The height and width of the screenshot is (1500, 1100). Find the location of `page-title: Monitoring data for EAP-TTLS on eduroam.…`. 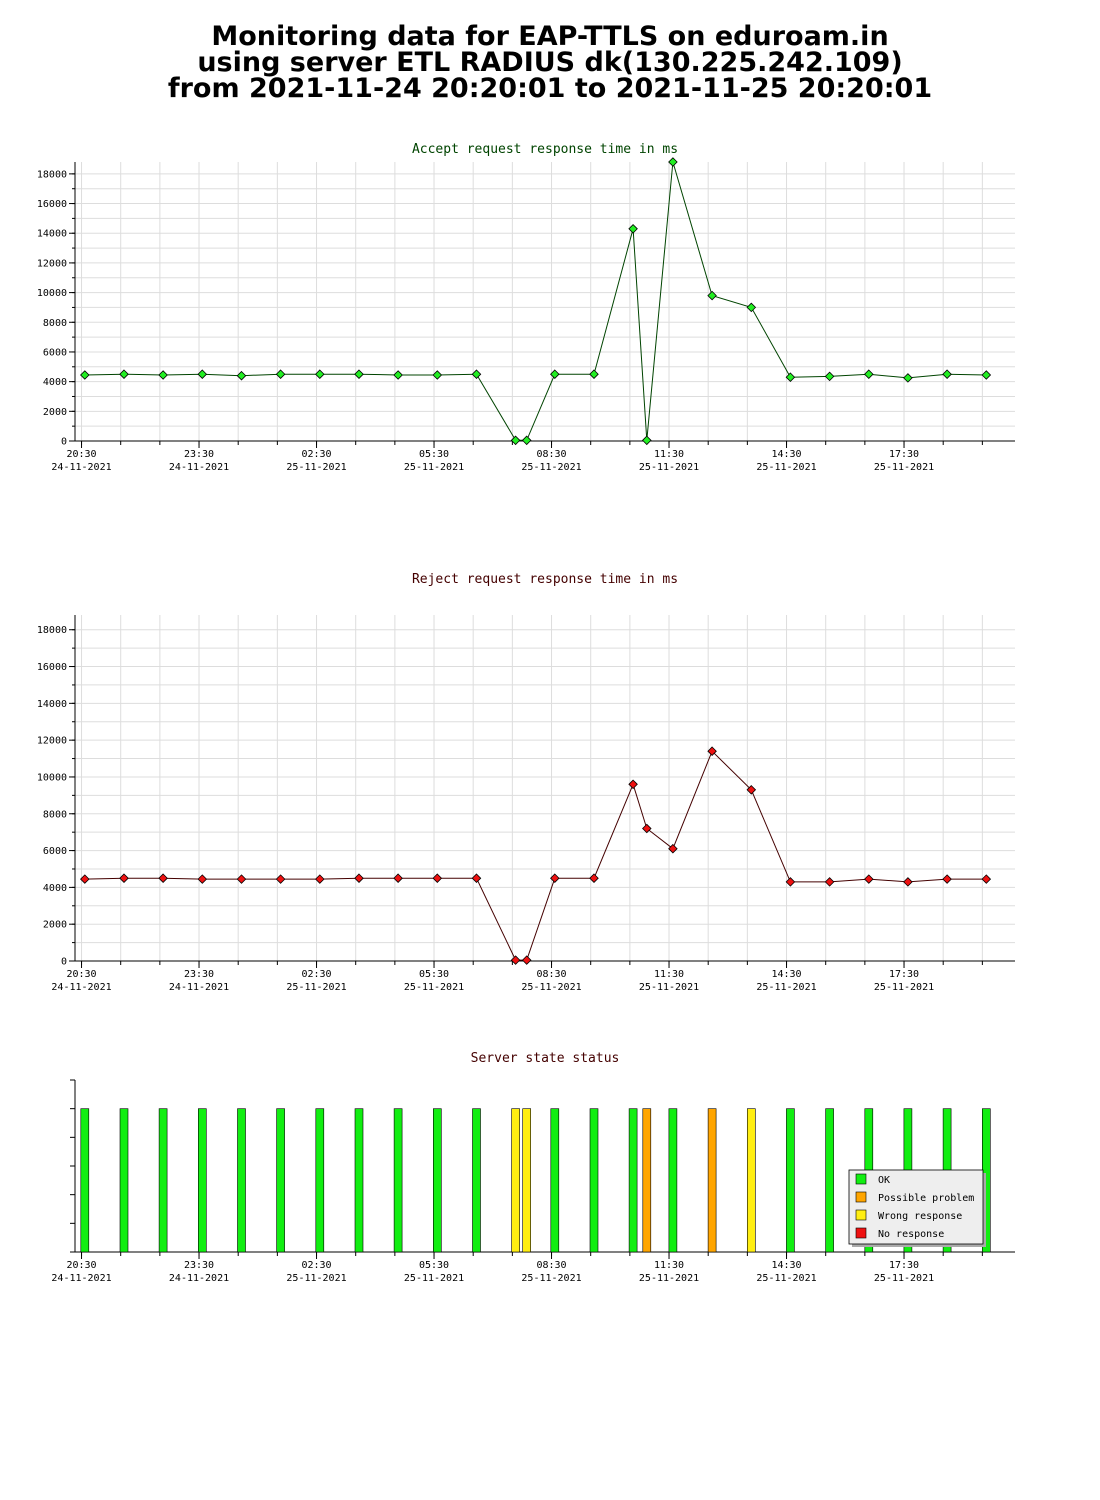

page-title: Monitoring data for EAP-TTLS on eduroam.… is located at coordinates (550, 62).